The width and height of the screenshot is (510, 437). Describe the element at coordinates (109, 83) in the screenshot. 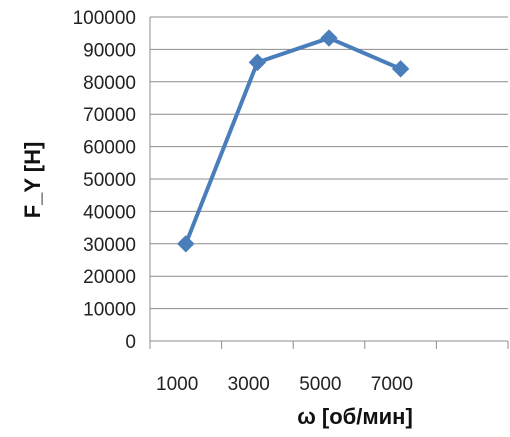

I see `y-tick-label: 80000` at that location.